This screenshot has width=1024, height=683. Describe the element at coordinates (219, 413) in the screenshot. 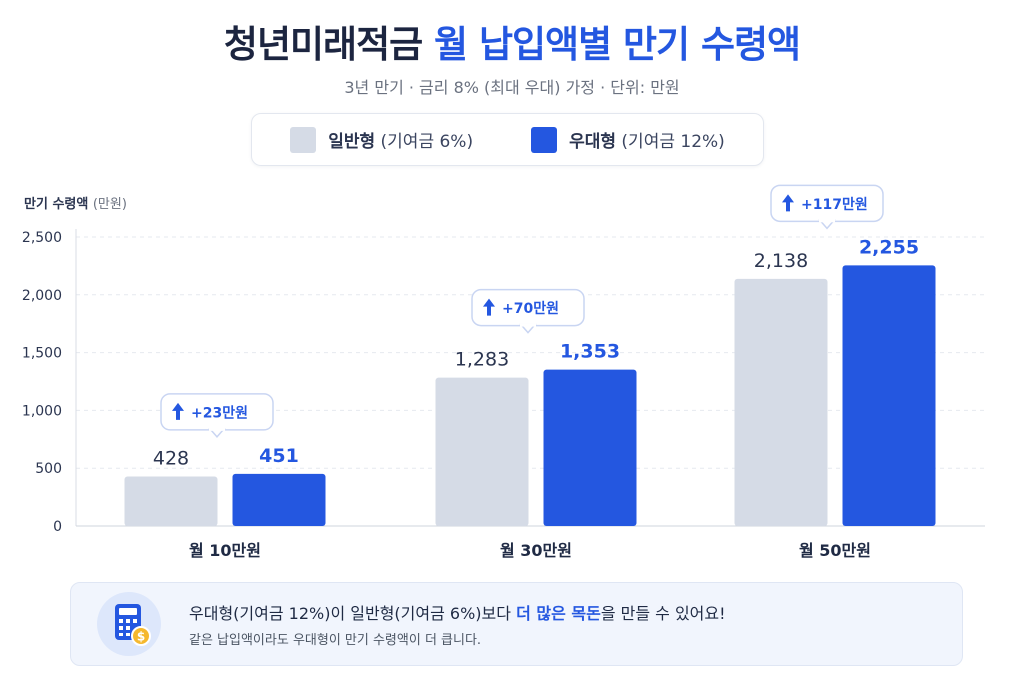

I see `difference-label: +23만원` at that location.